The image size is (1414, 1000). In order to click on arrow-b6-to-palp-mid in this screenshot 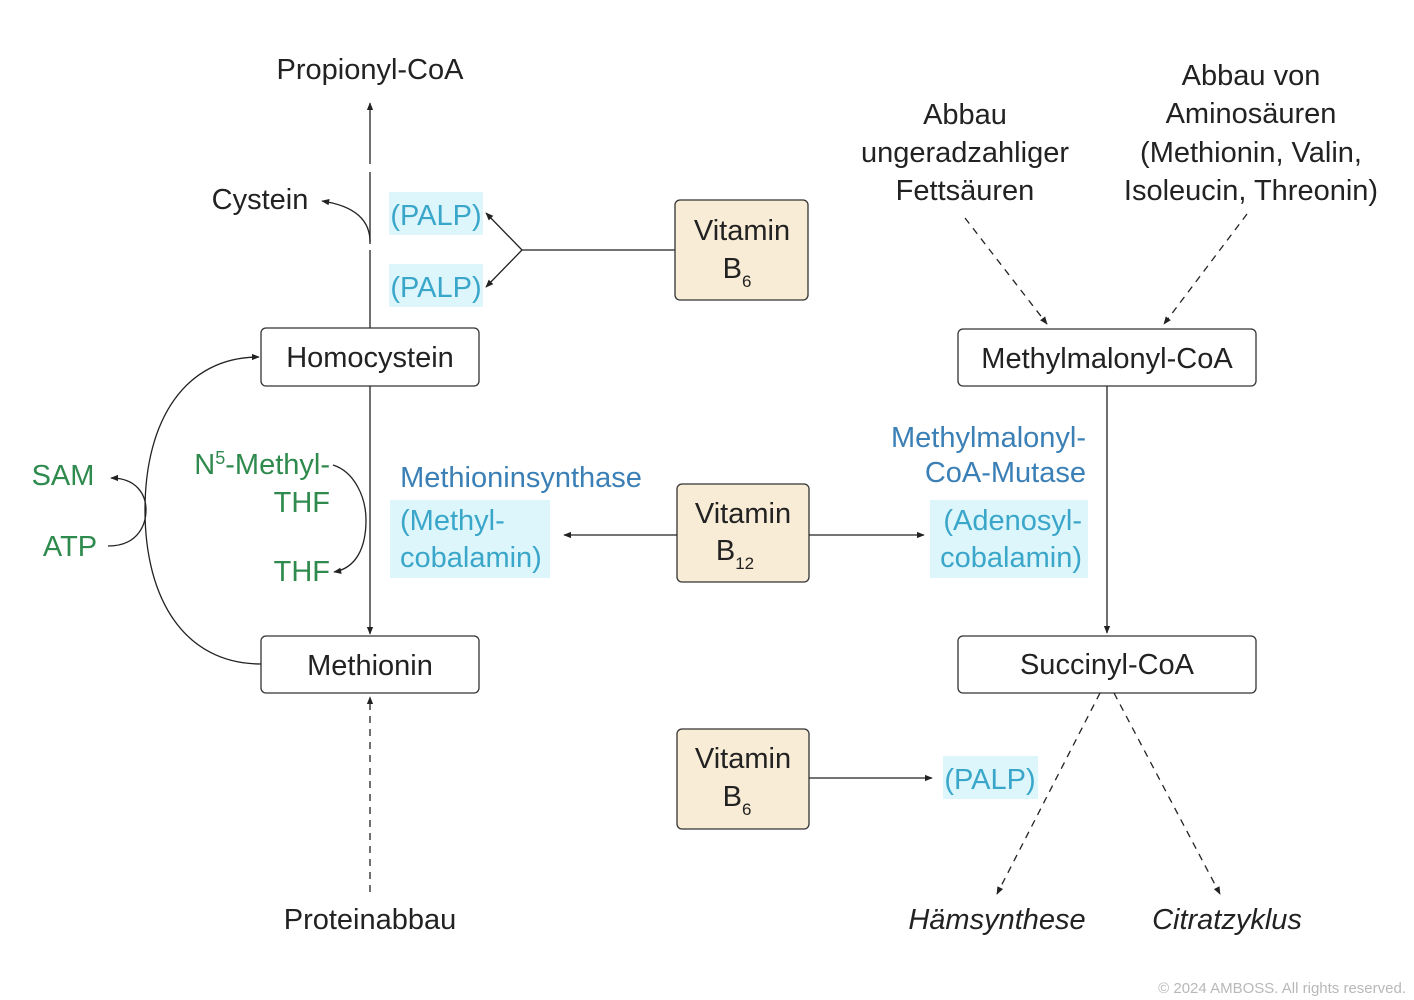, I will do `click(504, 268)`.